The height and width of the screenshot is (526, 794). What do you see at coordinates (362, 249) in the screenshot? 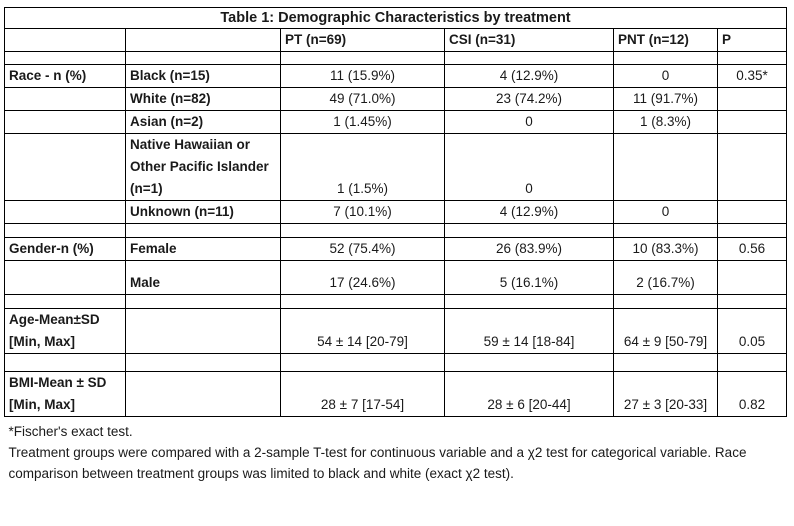
I see `pt-value: 52 (75.4%)` at bounding box center [362, 249].